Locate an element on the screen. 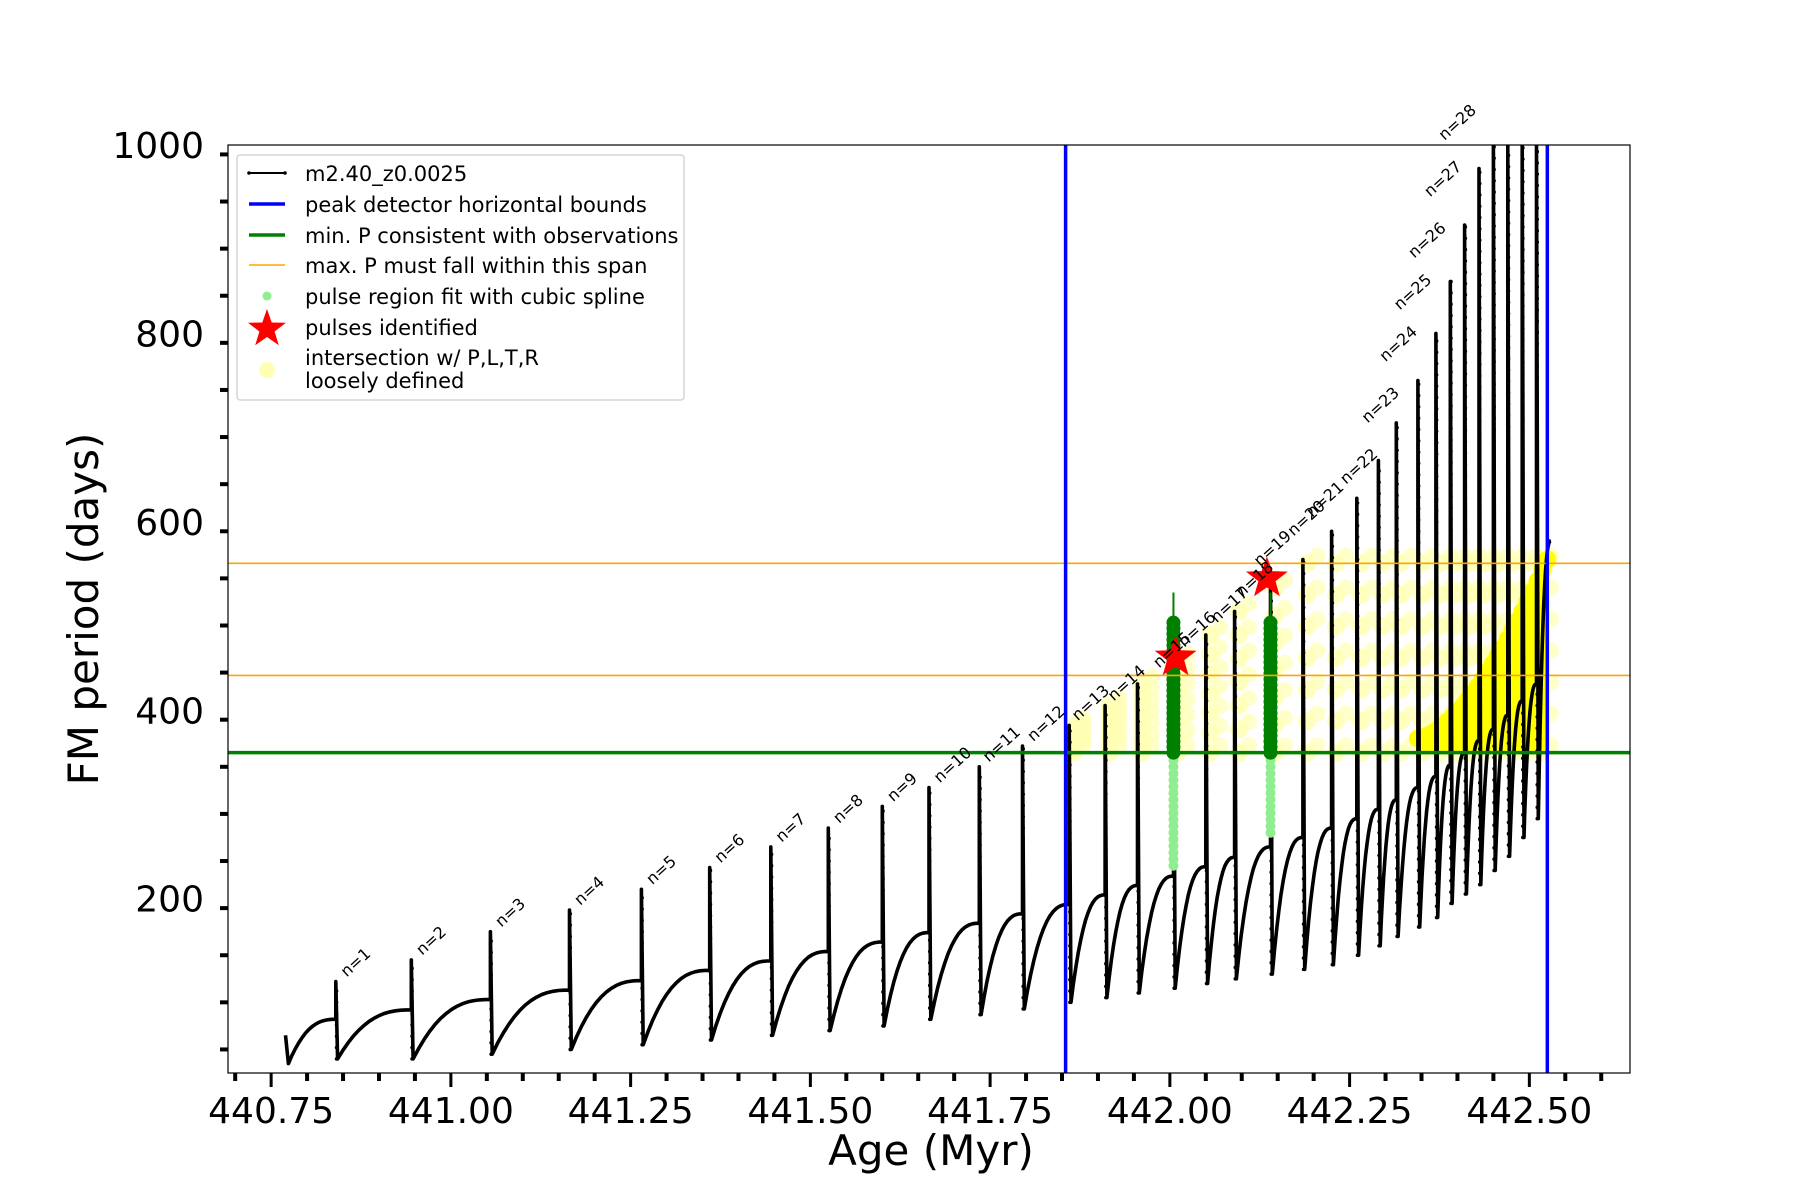  legend-label: max. P must fall within this span is located at coordinates (476, 266).